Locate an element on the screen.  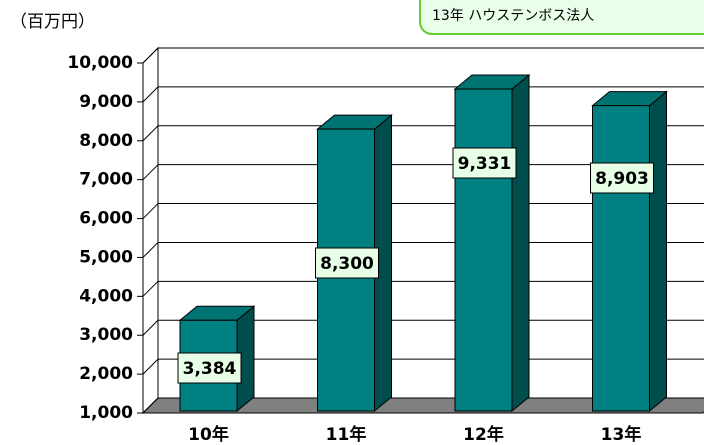
side-wall is located at coordinates (150, 230).